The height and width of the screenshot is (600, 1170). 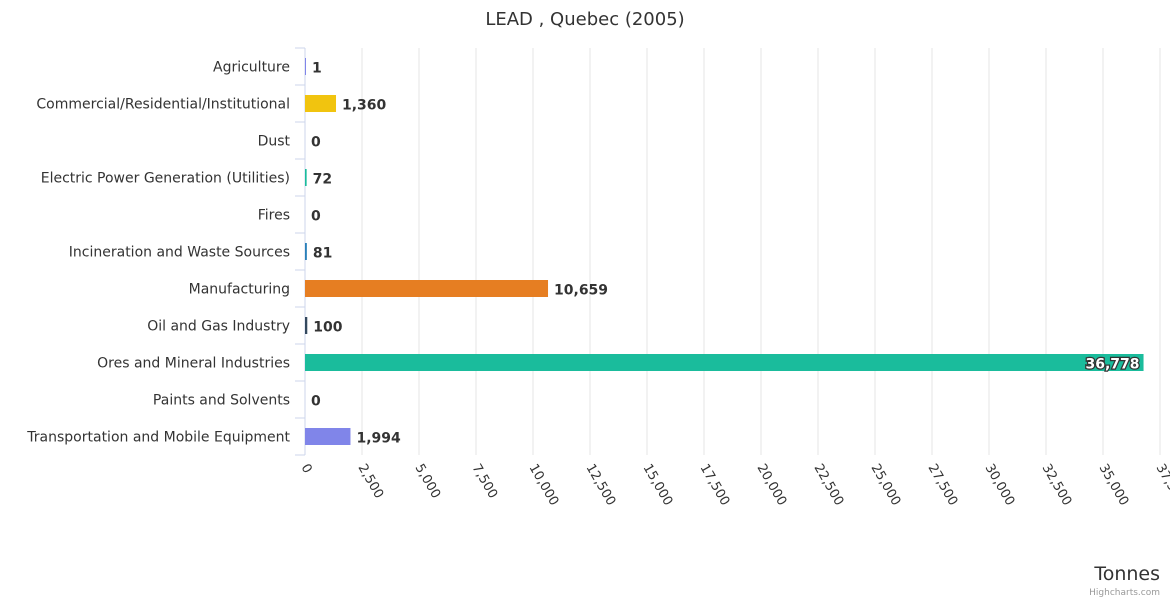 What do you see at coordinates (322, 254) in the screenshot?
I see `data-label: 81` at bounding box center [322, 254].